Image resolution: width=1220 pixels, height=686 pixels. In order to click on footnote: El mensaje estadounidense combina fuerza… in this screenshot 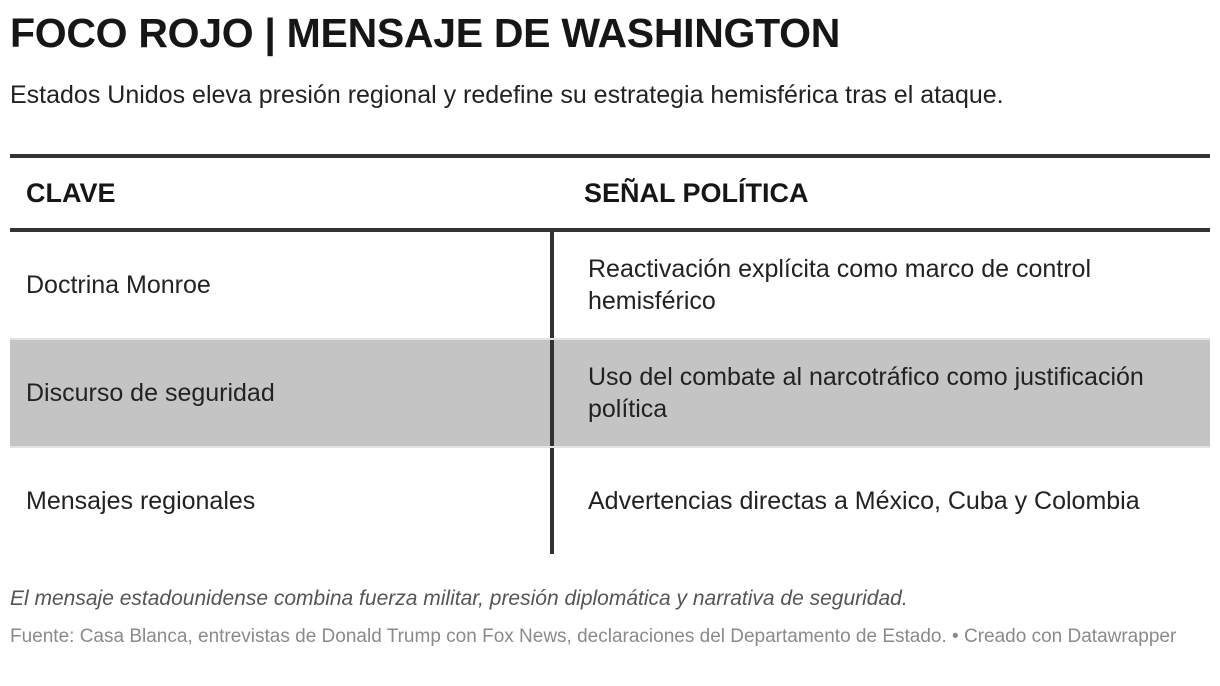, I will do `click(459, 598)`.